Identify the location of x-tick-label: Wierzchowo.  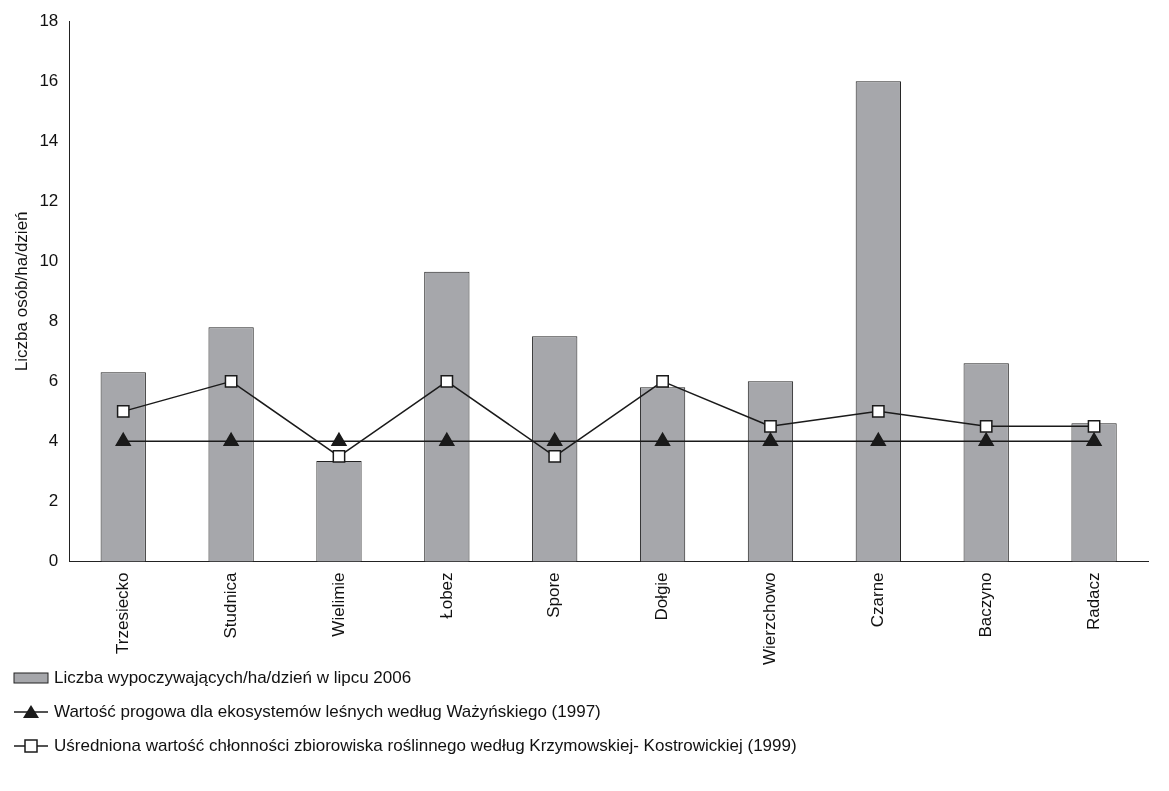
(770, 619).